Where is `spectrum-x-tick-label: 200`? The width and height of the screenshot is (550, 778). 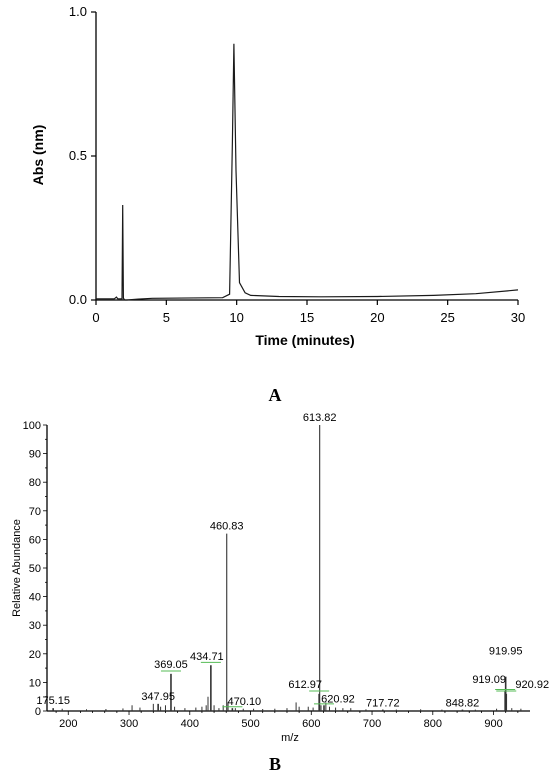
spectrum-x-tick-label: 200 is located at coordinates (68, 724).